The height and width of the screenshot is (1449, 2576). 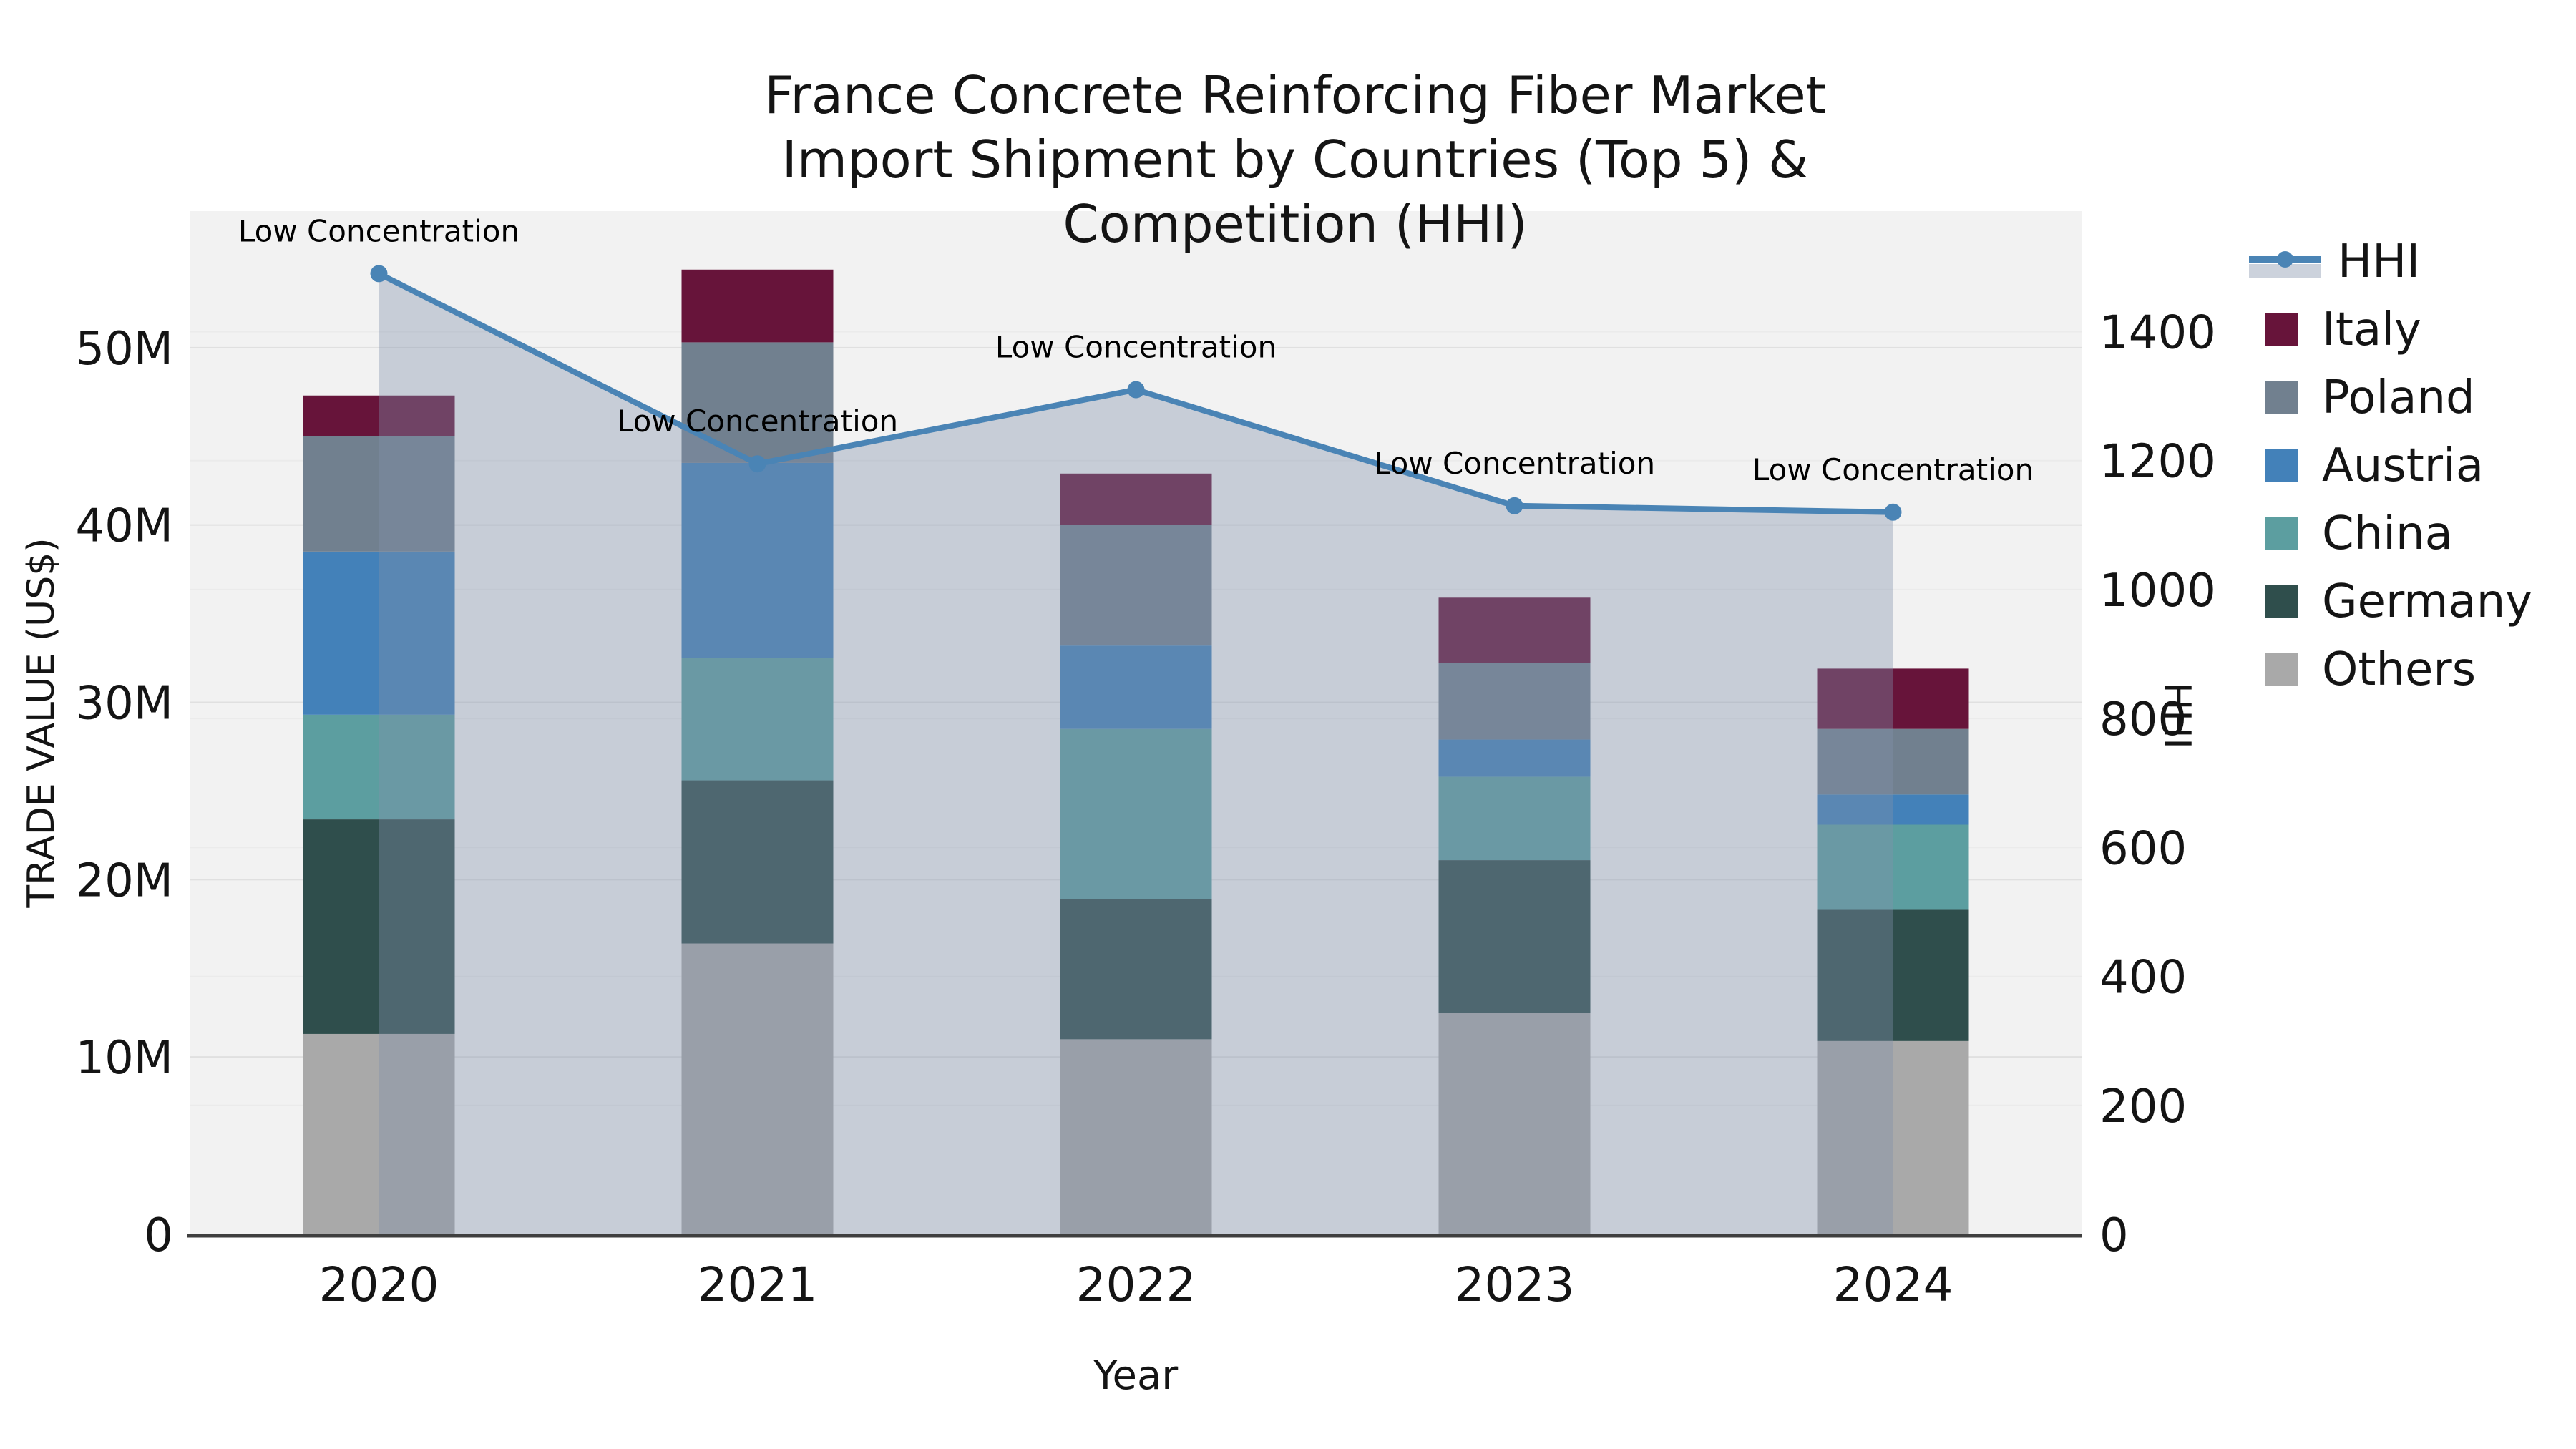 I want to click on legend-item-poland: Poland, so click(x=2398, y=397).